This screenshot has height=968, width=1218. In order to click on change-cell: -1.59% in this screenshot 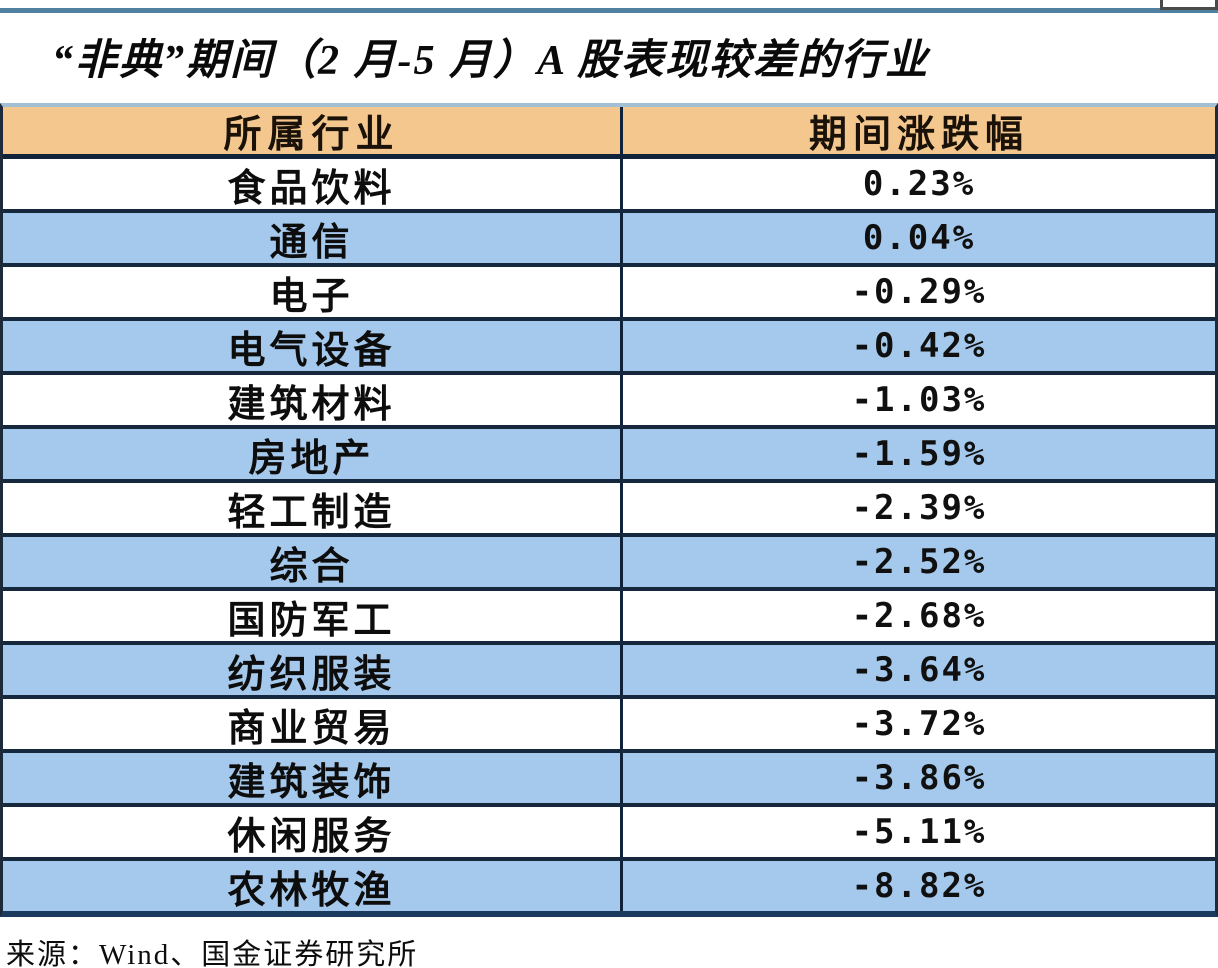, I will do `click(919, 454)`.